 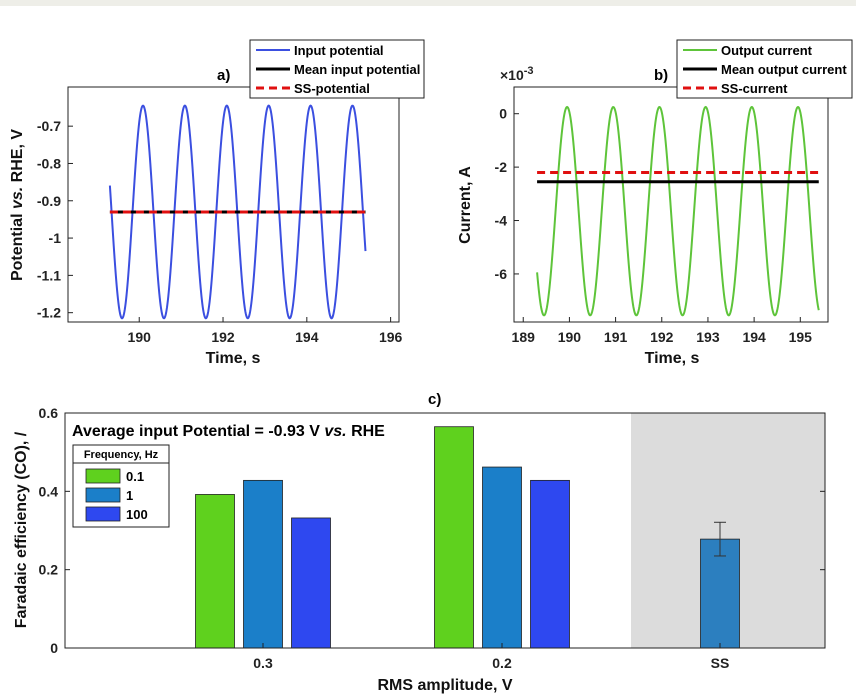 I want to click on panel-c-x-axis-label: RMS amplitude, V, so click(x=444, y=685).